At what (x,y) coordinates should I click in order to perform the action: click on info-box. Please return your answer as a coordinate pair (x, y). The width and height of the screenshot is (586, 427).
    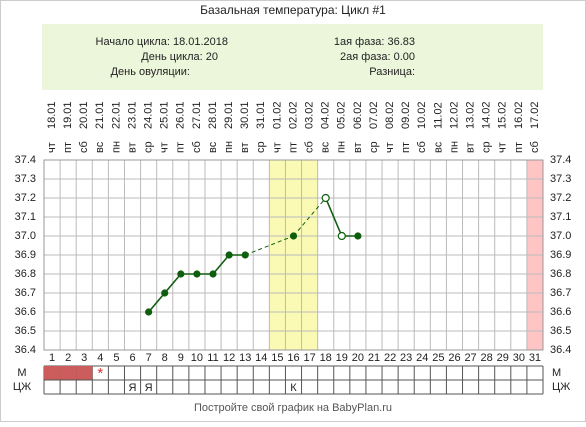
    Looking at the image, I should click on (292, 57).